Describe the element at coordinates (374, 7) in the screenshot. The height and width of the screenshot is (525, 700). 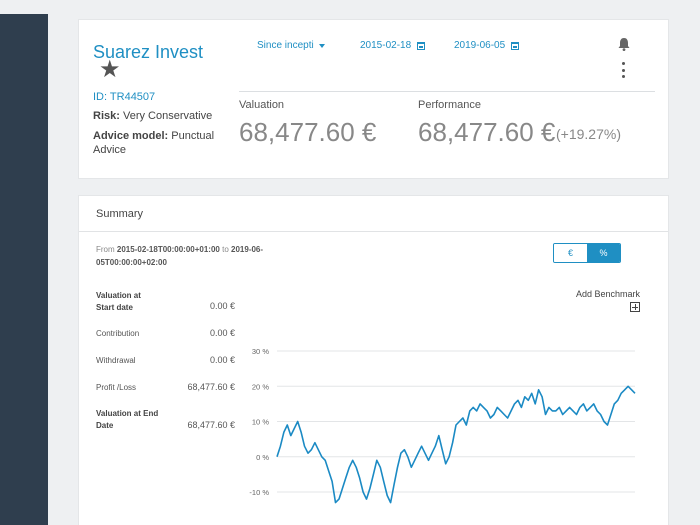
I see `top-strip` at that location.